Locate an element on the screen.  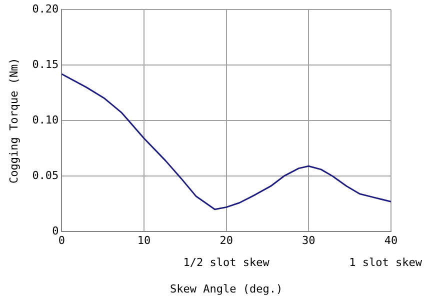
y-tick-label: 0 is located at coordinates (55, 231).